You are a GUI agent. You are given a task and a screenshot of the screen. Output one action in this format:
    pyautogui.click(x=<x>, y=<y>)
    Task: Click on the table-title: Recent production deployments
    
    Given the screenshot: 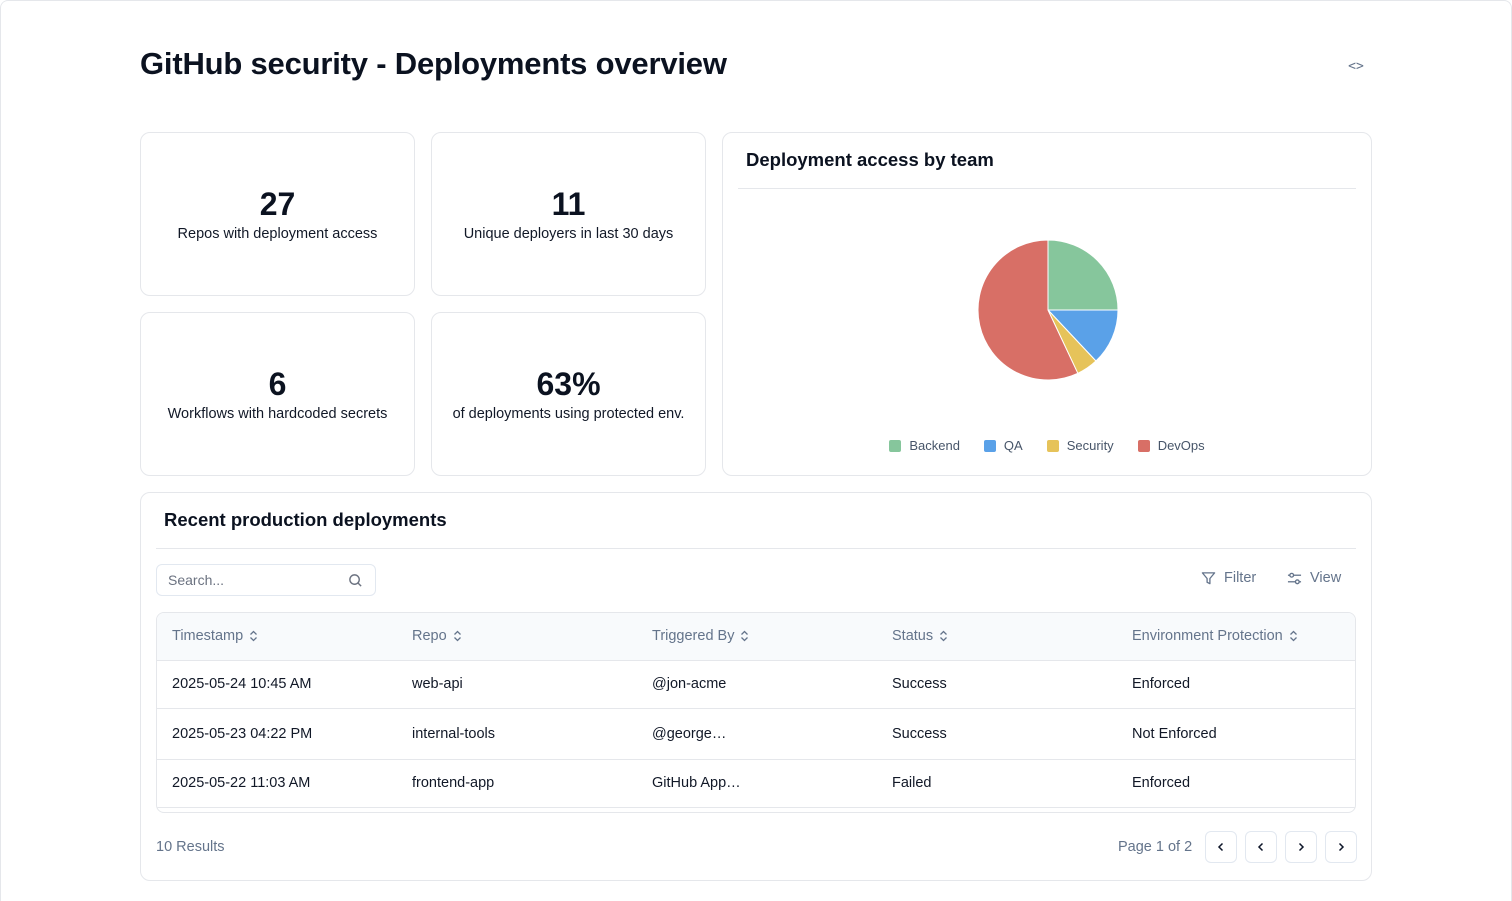 What is the action you would take?
    pyautogui.click(x=305, y=519)
    